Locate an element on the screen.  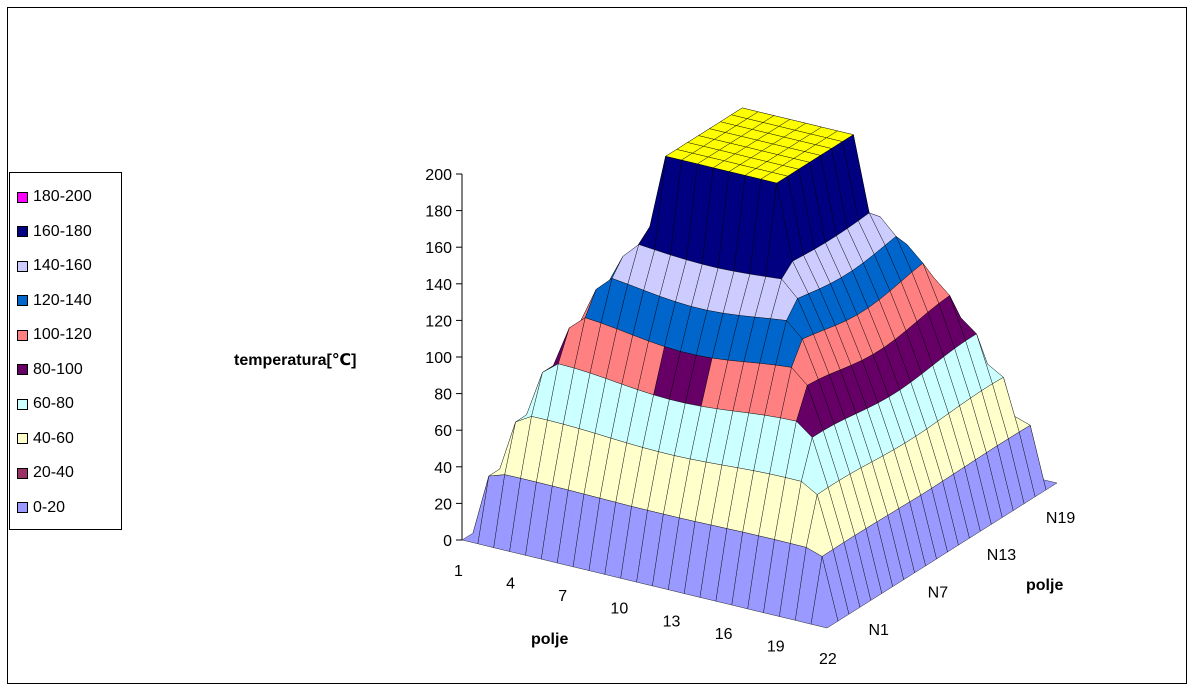
legend-item: 160-180 is located at coordinates (54, 232).